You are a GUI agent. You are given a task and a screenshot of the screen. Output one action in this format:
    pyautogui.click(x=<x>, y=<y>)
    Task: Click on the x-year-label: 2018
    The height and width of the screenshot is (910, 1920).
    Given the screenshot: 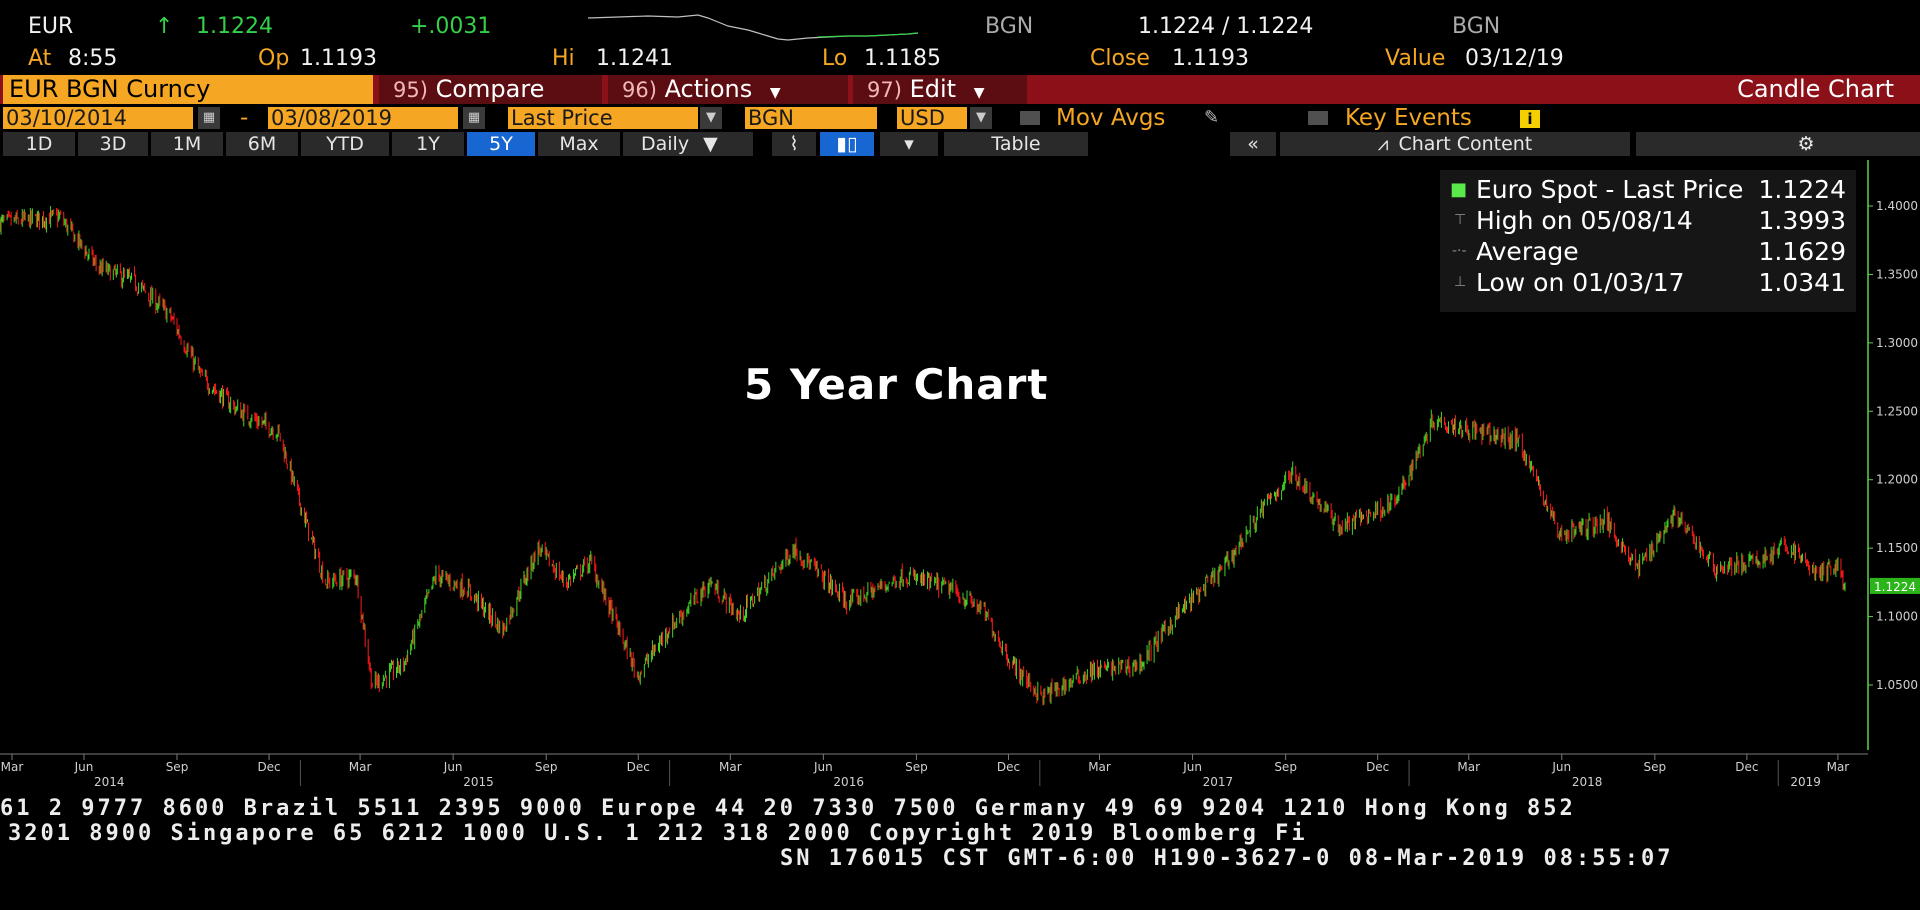 What is the action you would take?
    pyautogui.click(x=1587, y=782)
    